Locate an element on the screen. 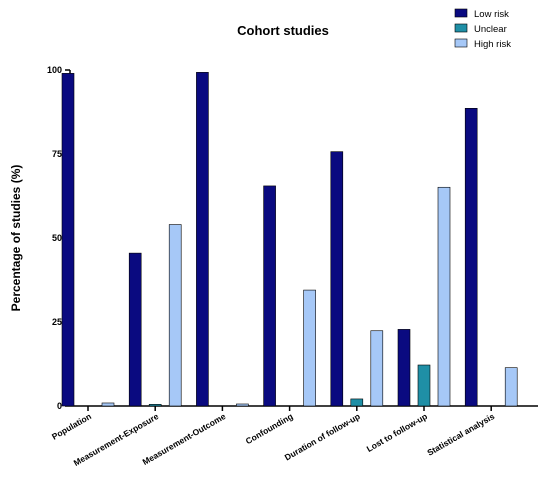  legend-label: Unclear is located at coordinates (490, 29).